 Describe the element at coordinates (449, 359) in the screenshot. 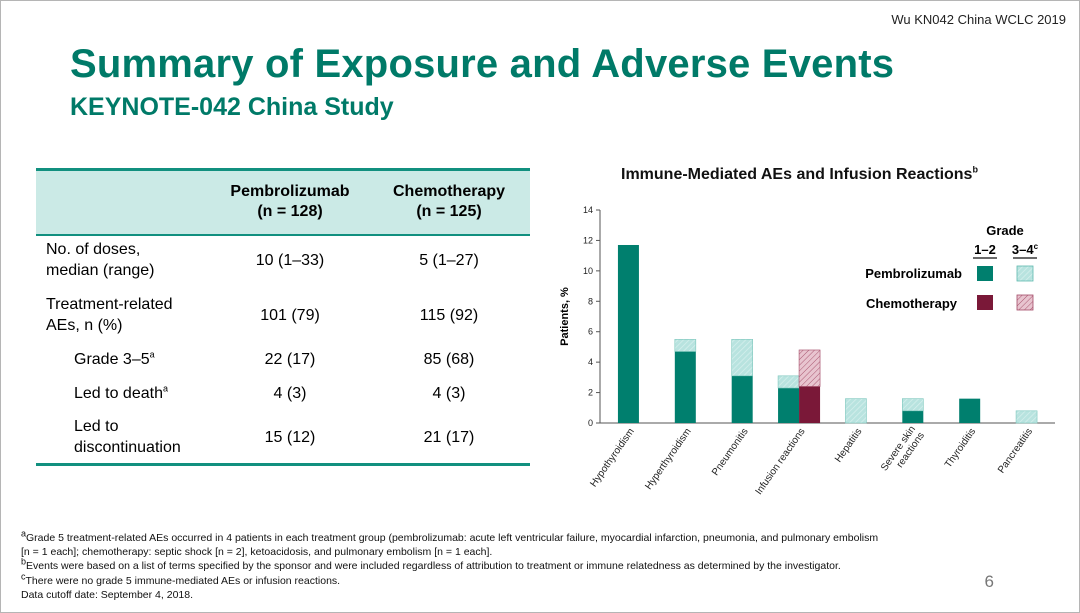

I see `chemotherapy-value: 85 (68)` at that location.